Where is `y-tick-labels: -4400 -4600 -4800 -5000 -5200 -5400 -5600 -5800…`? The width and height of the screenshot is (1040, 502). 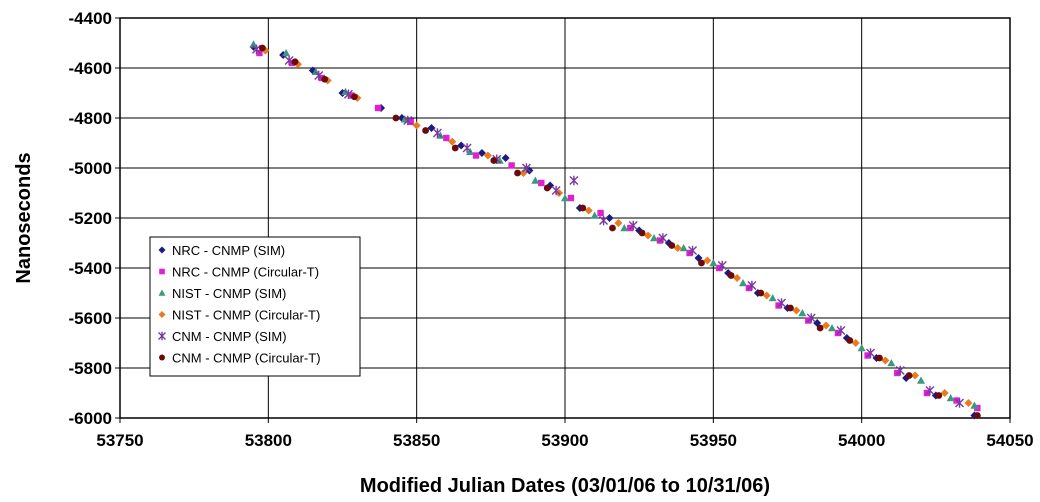
y-tick-labels: -4400 -4600 -4800 -5000 -5200 -5400 -5600 -5800… is located at coordinates (90, 218).